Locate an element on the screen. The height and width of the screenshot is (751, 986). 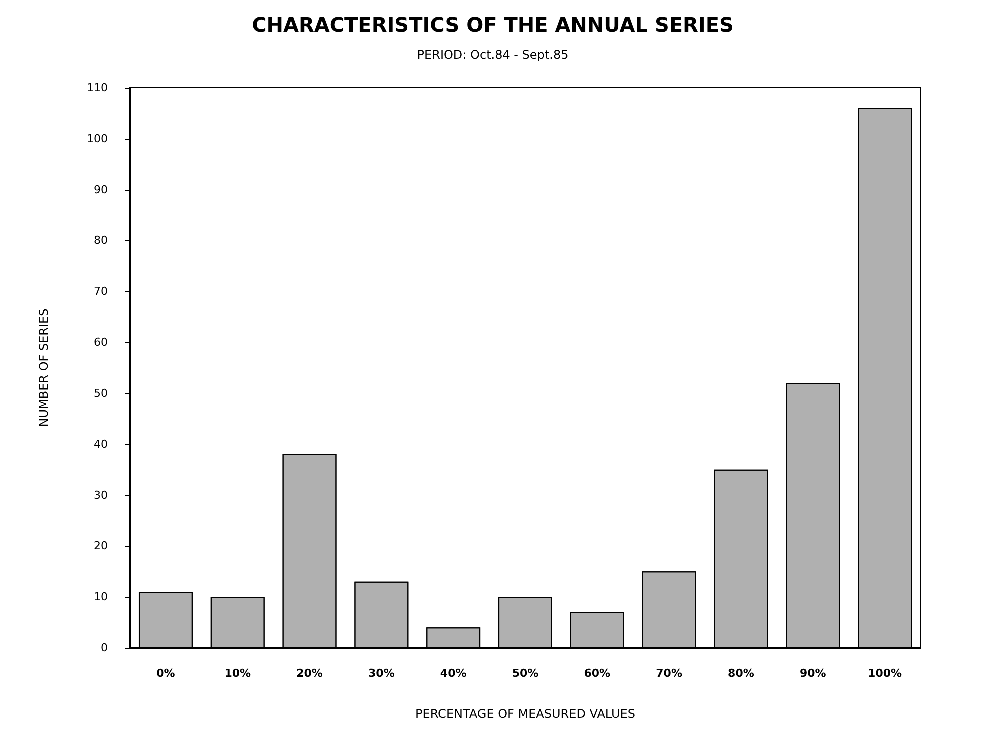
x-tick-label: 70% is located at coordinates (669, 673).